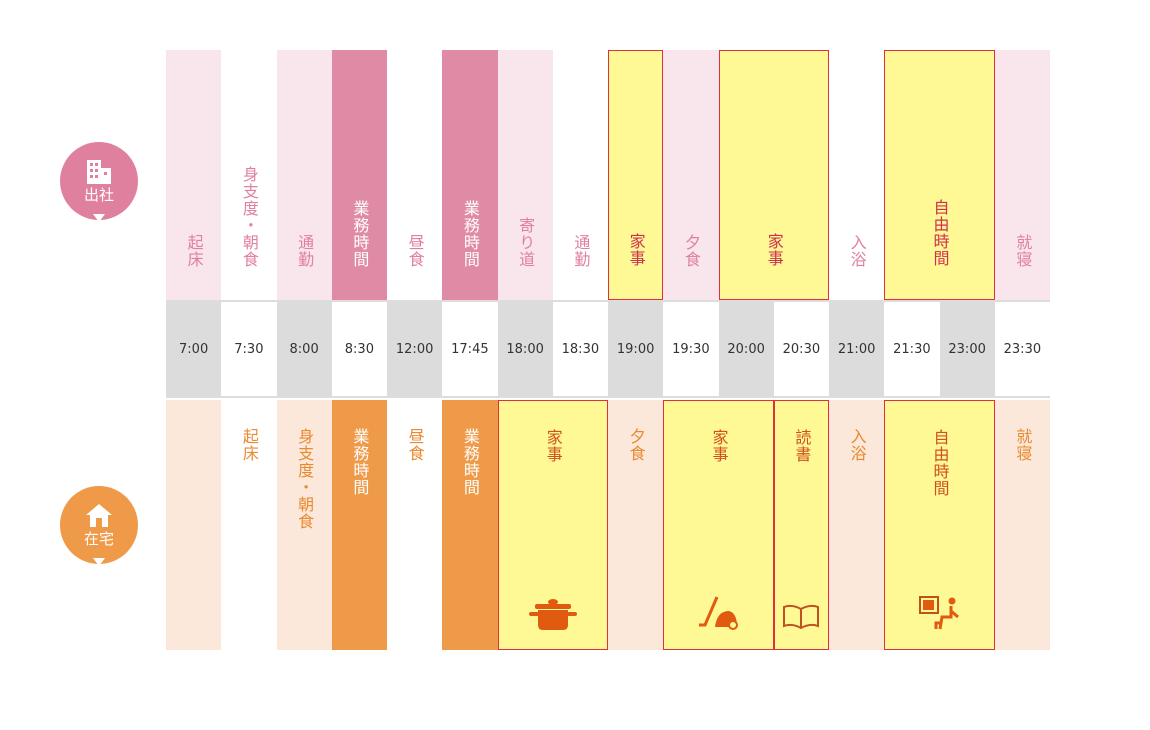 Image resolution: width=1150 pixels, height=730 pixels. What do you see at coordinates (801, 525) in the screenshot?
I see `activity-block: 読書` at bounding box center [801, 525].